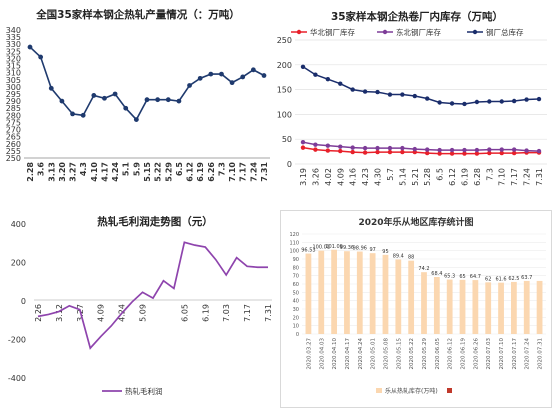 Image resolution: width=554 pixels, height=410 pixels. Describe the element at coordinates (449, 277) in the screenshot. I see `data-label: 65.3` at that location.